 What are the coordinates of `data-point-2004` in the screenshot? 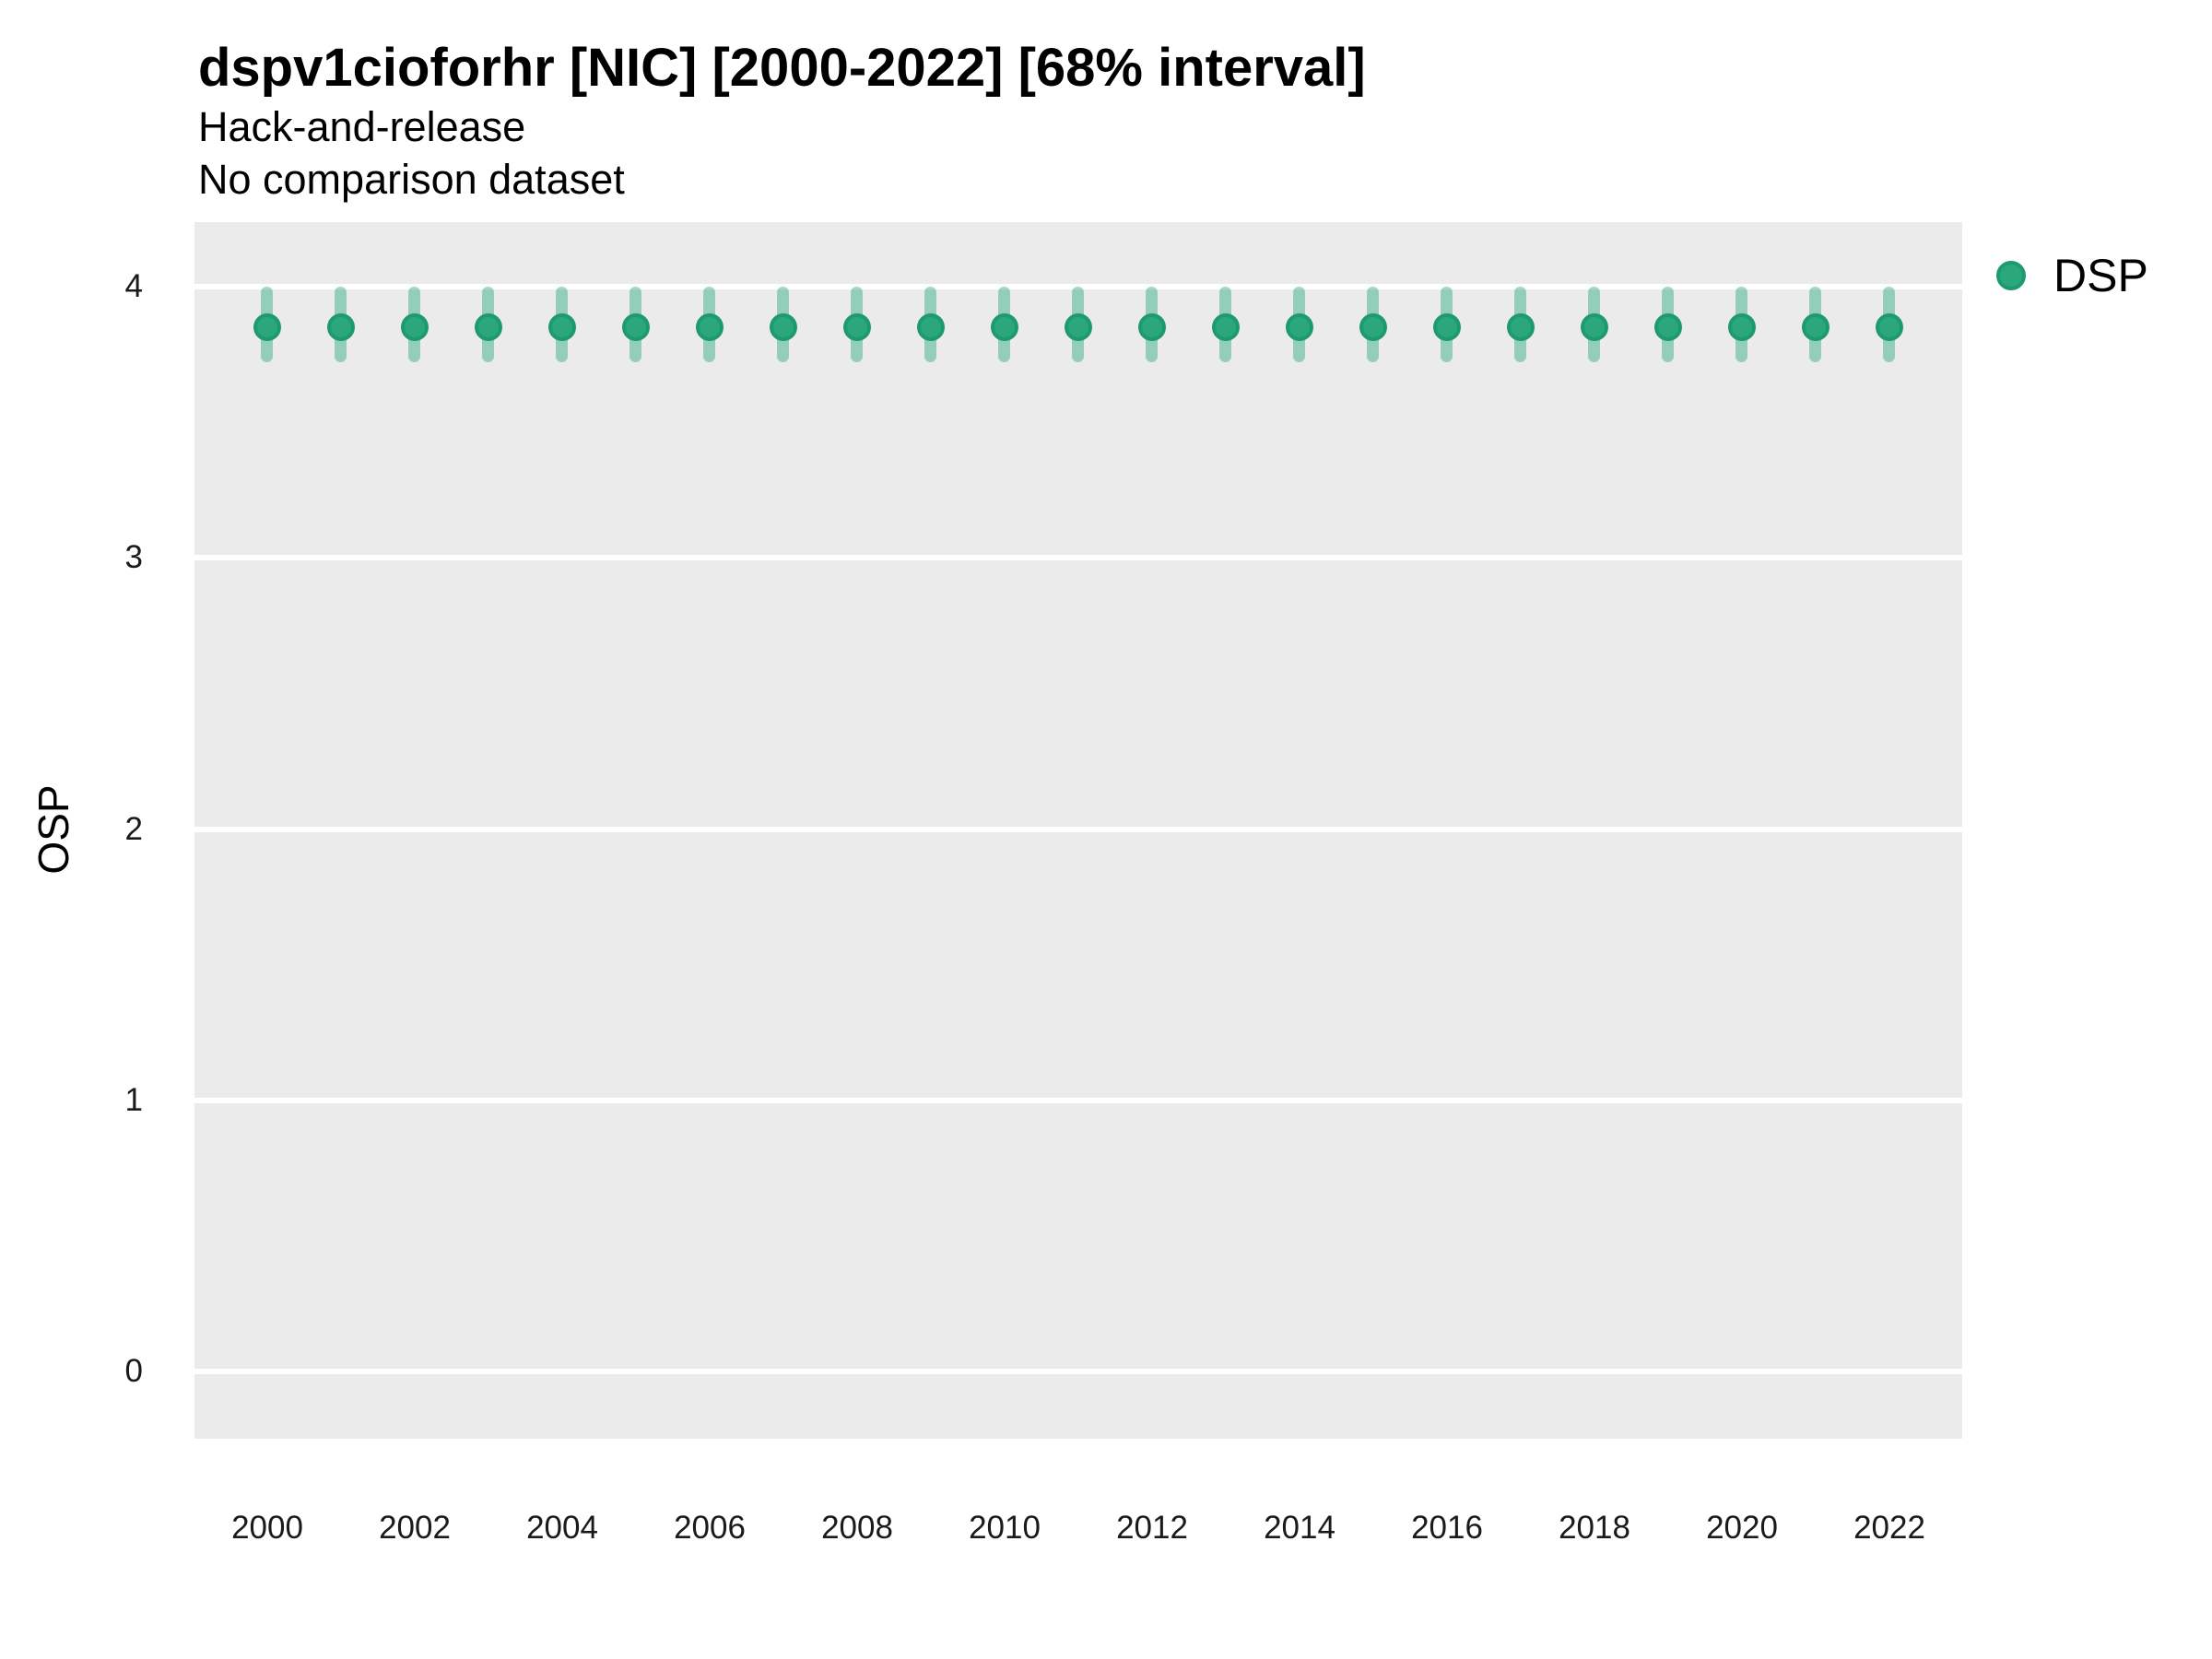 It's located at (562, 327).